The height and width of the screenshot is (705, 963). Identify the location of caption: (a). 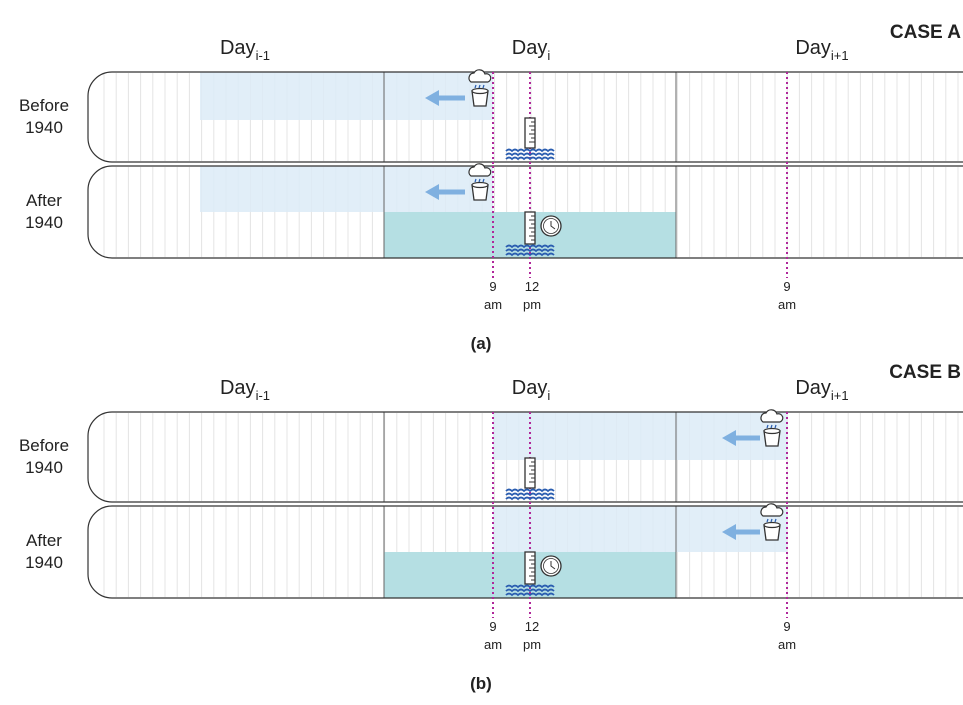
(481, 343).